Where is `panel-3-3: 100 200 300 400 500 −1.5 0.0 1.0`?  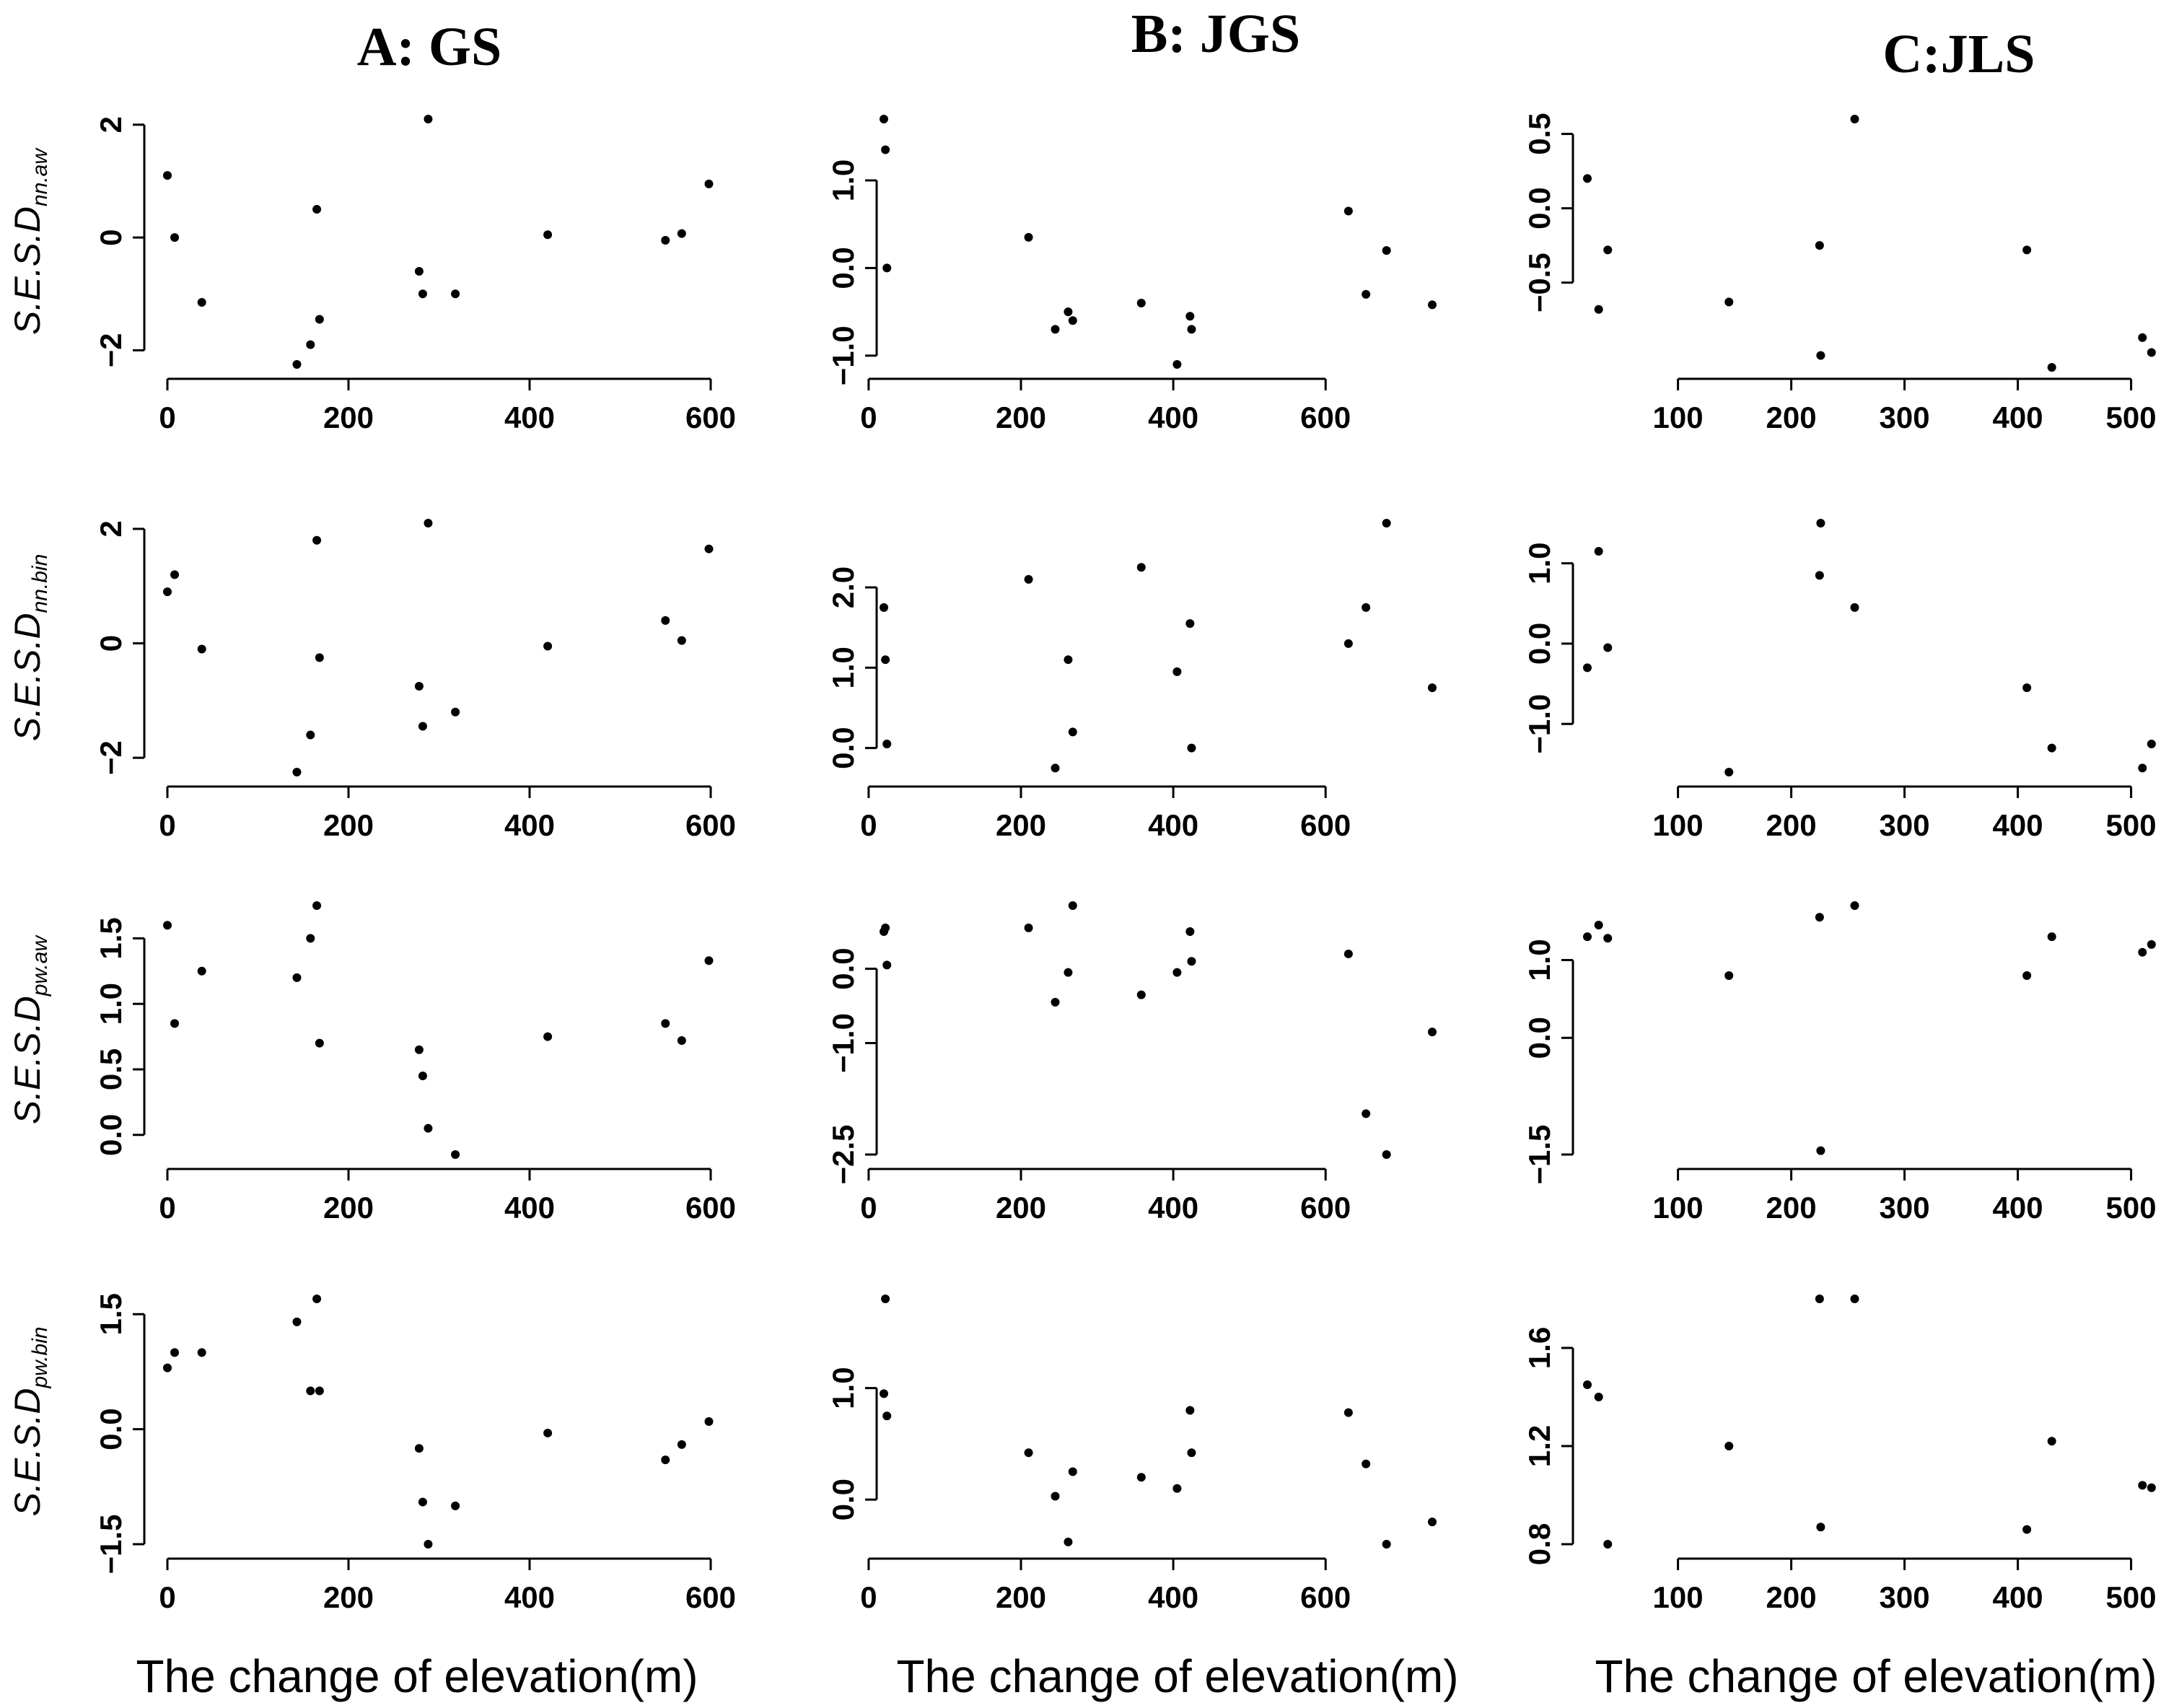
panel-3-3: 100 200 300 400 500 −1.5 0.0 1.0 is located at coordinates (1839, 1063).